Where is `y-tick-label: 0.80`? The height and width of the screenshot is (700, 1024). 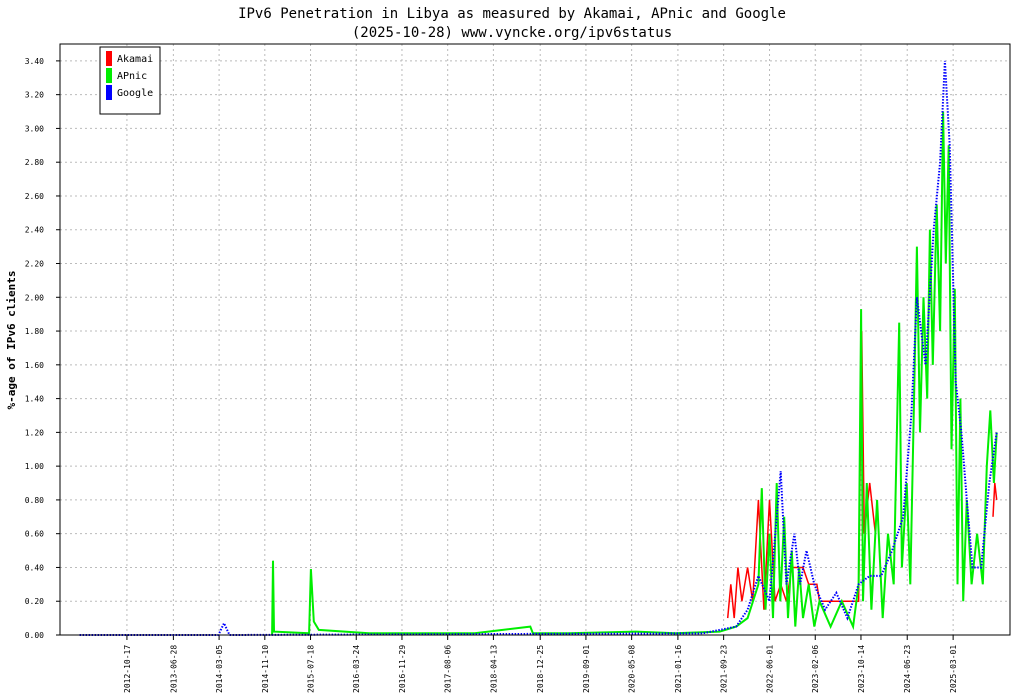 y-tick-label: 0.80 is located at coordinates (34, 500).